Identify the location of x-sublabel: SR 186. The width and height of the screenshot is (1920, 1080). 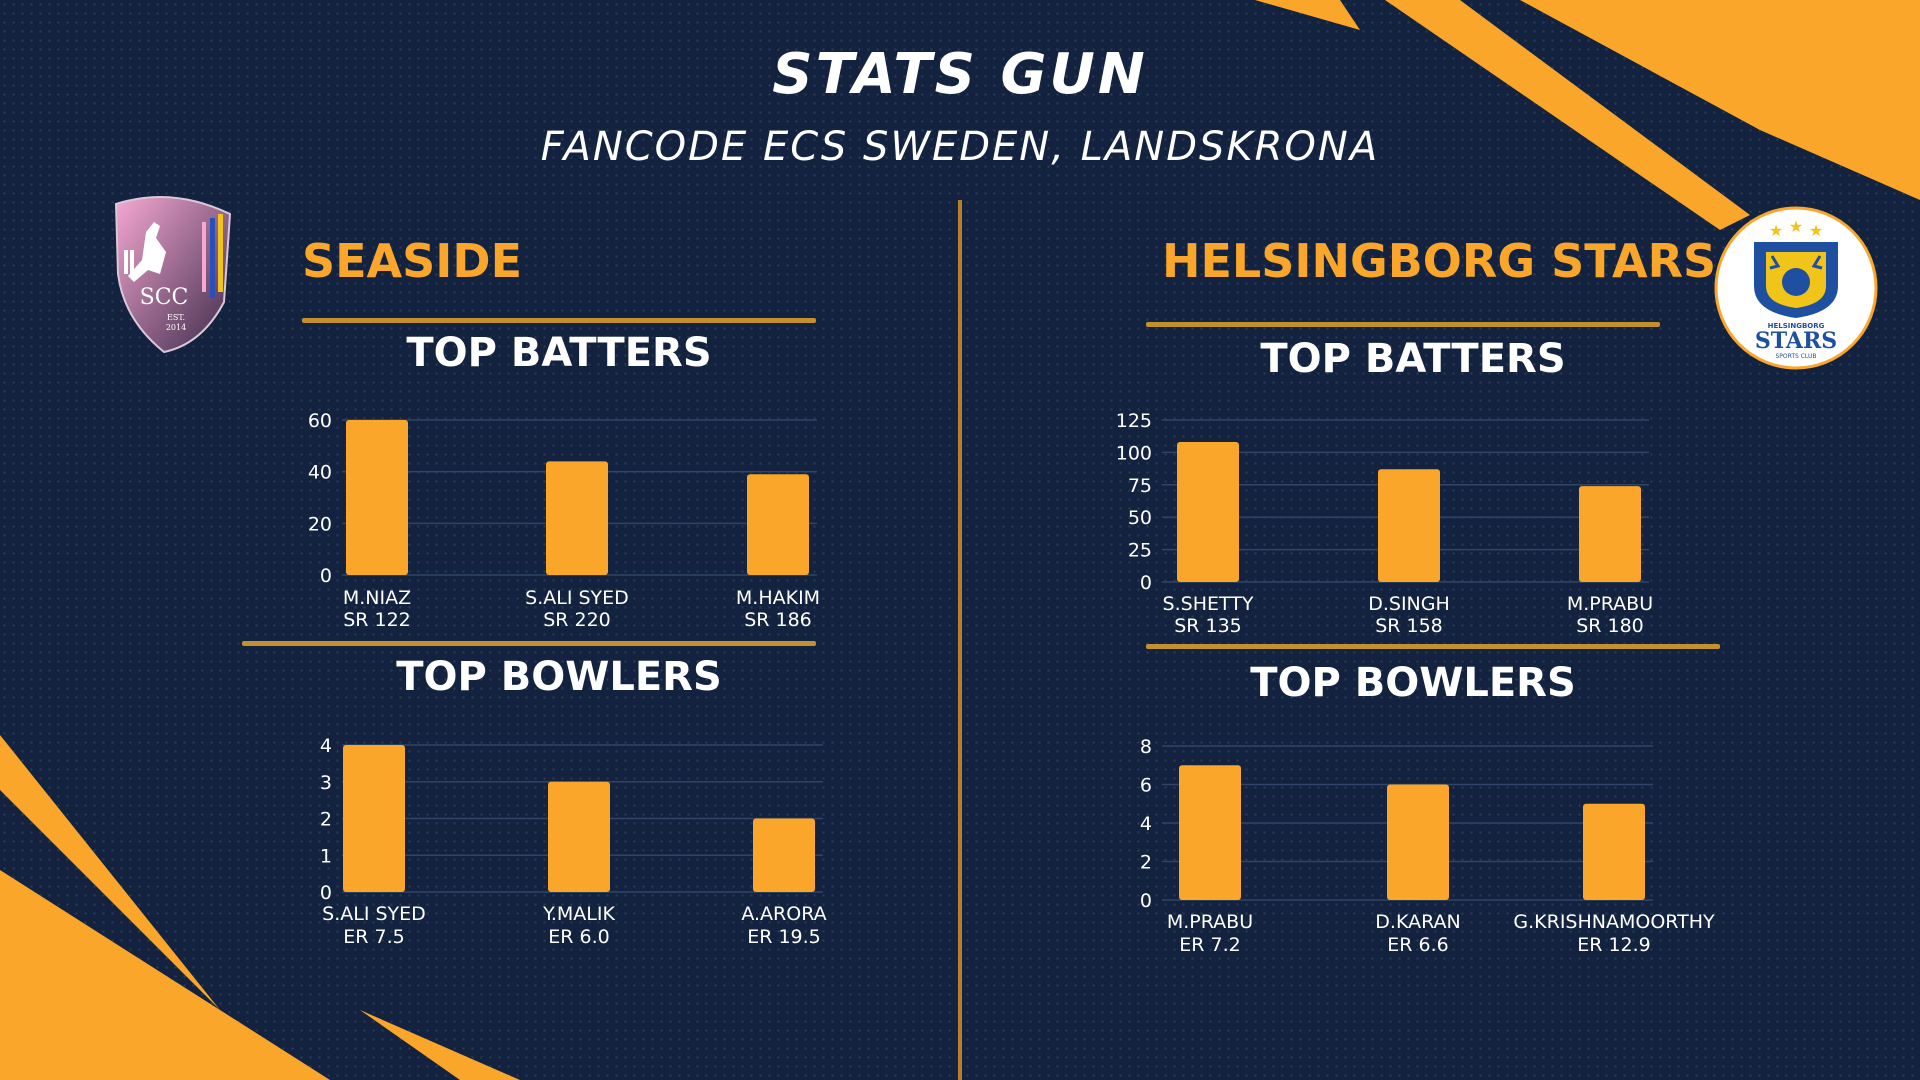
(778, 620).